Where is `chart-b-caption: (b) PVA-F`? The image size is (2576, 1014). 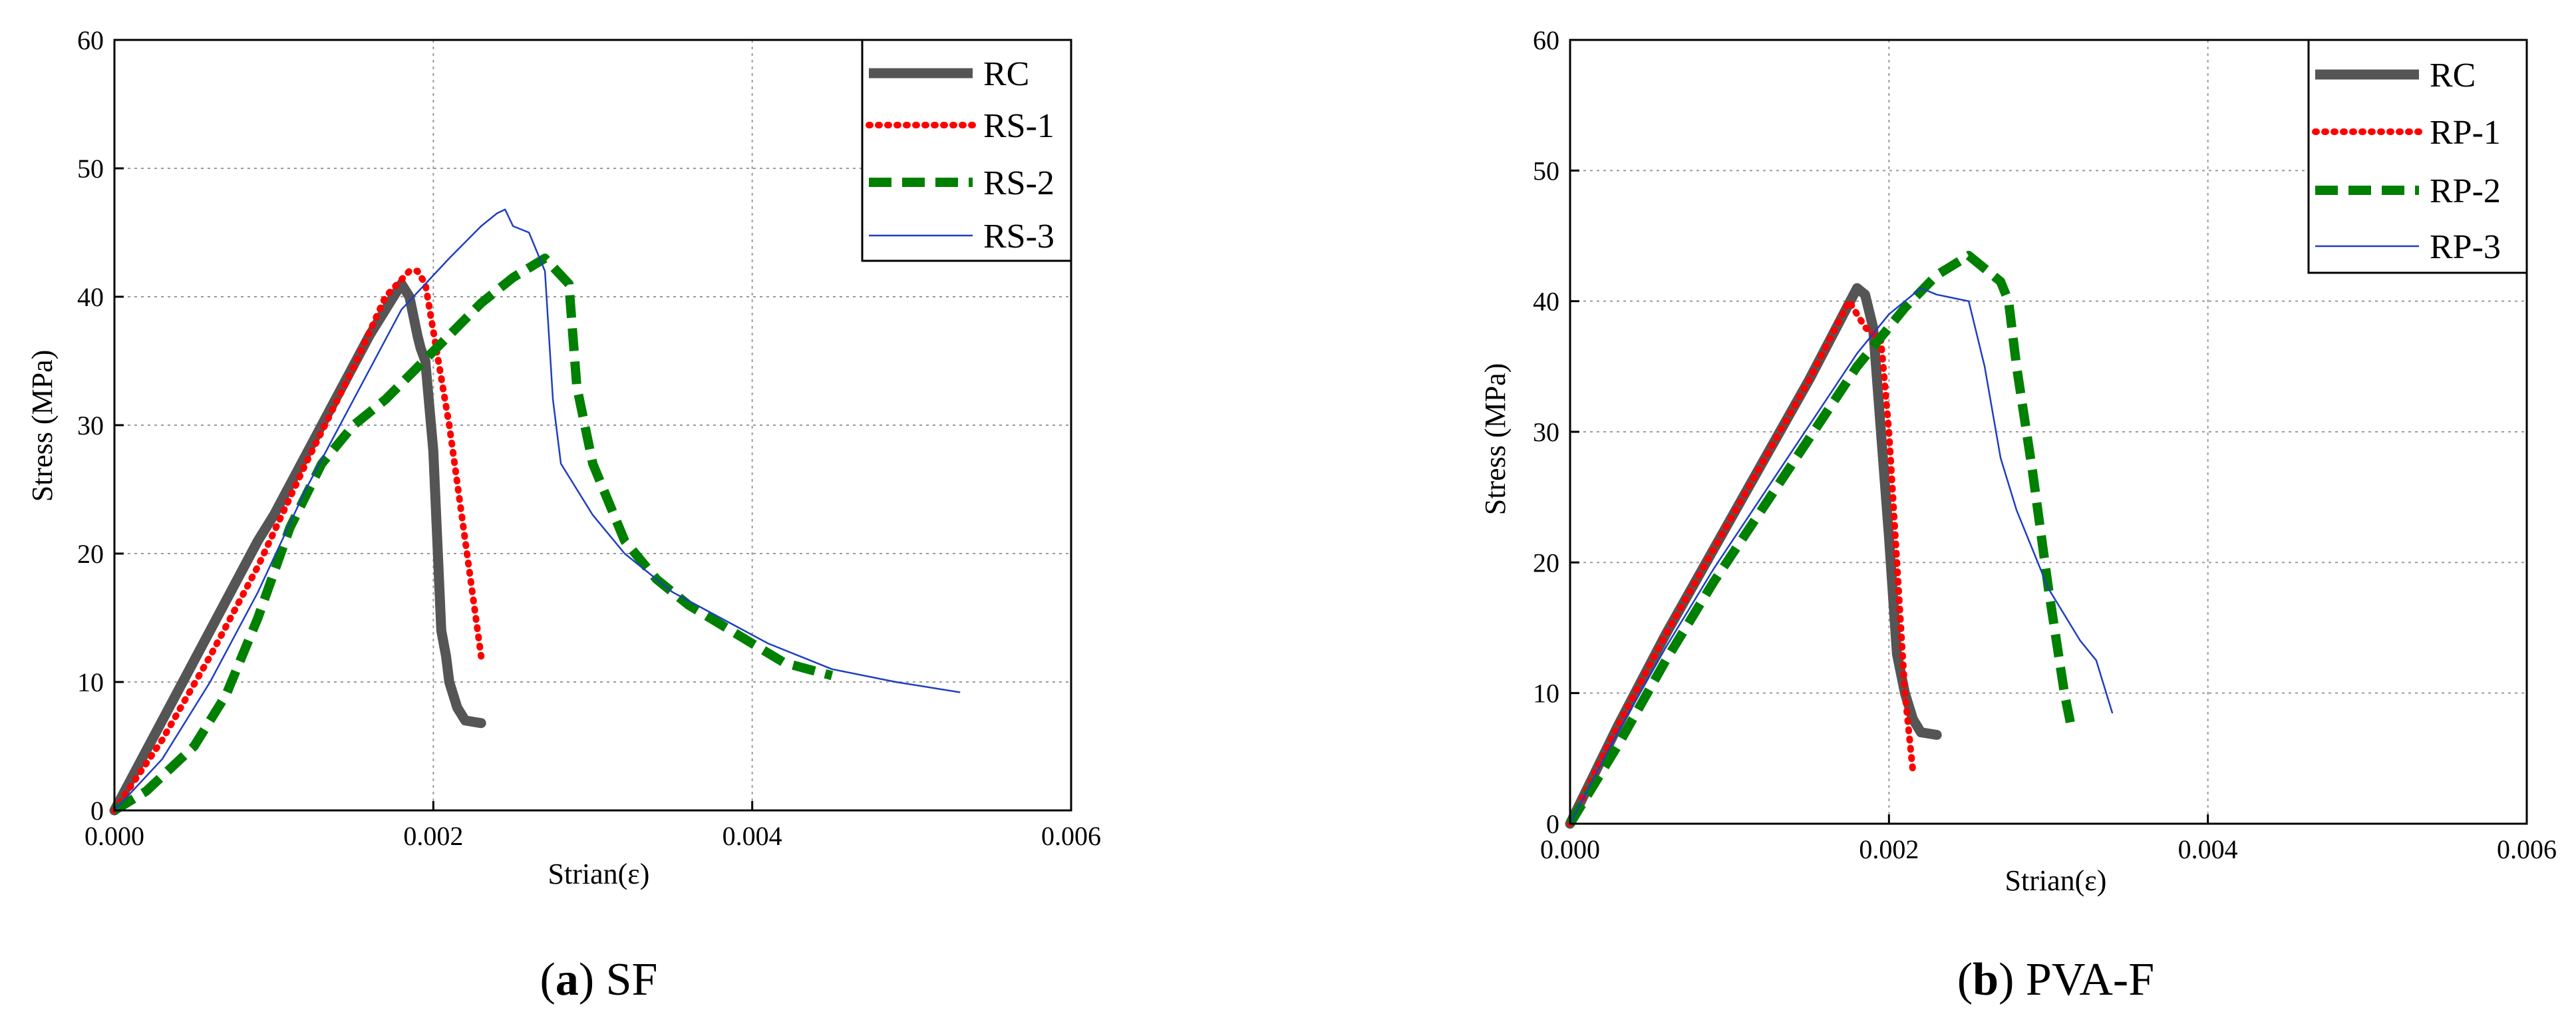 chart-b-caption: (b) PVA-F is located at coordinates (2055, 979).